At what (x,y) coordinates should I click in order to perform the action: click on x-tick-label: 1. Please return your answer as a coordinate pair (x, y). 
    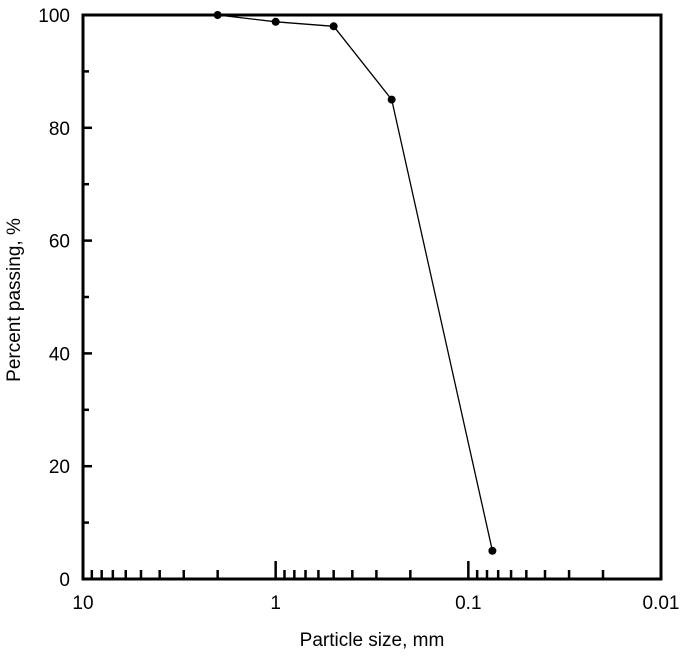
    Looking at the image, I should click on (275, 603).